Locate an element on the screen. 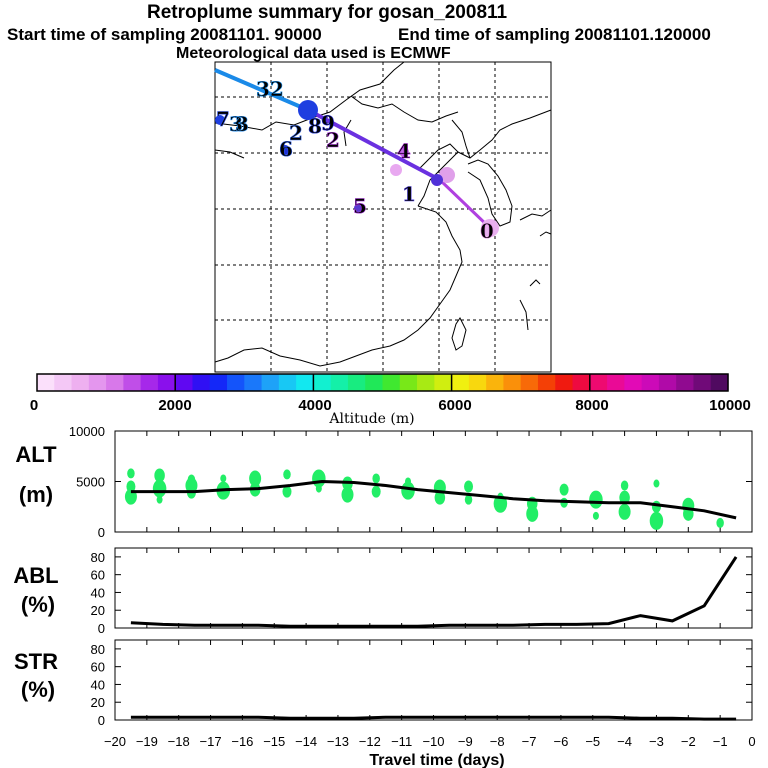  x-tick-label: −8 is located at coordinates (497, 741).